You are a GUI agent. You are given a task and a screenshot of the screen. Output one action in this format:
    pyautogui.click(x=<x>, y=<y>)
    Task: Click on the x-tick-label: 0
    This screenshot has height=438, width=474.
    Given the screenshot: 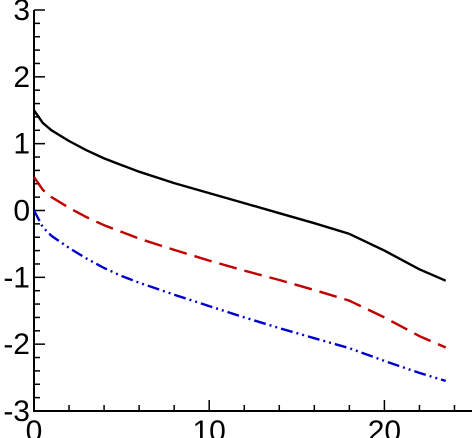 What is the action you would take?
    pyautogui.click(x=34, y=426)
    